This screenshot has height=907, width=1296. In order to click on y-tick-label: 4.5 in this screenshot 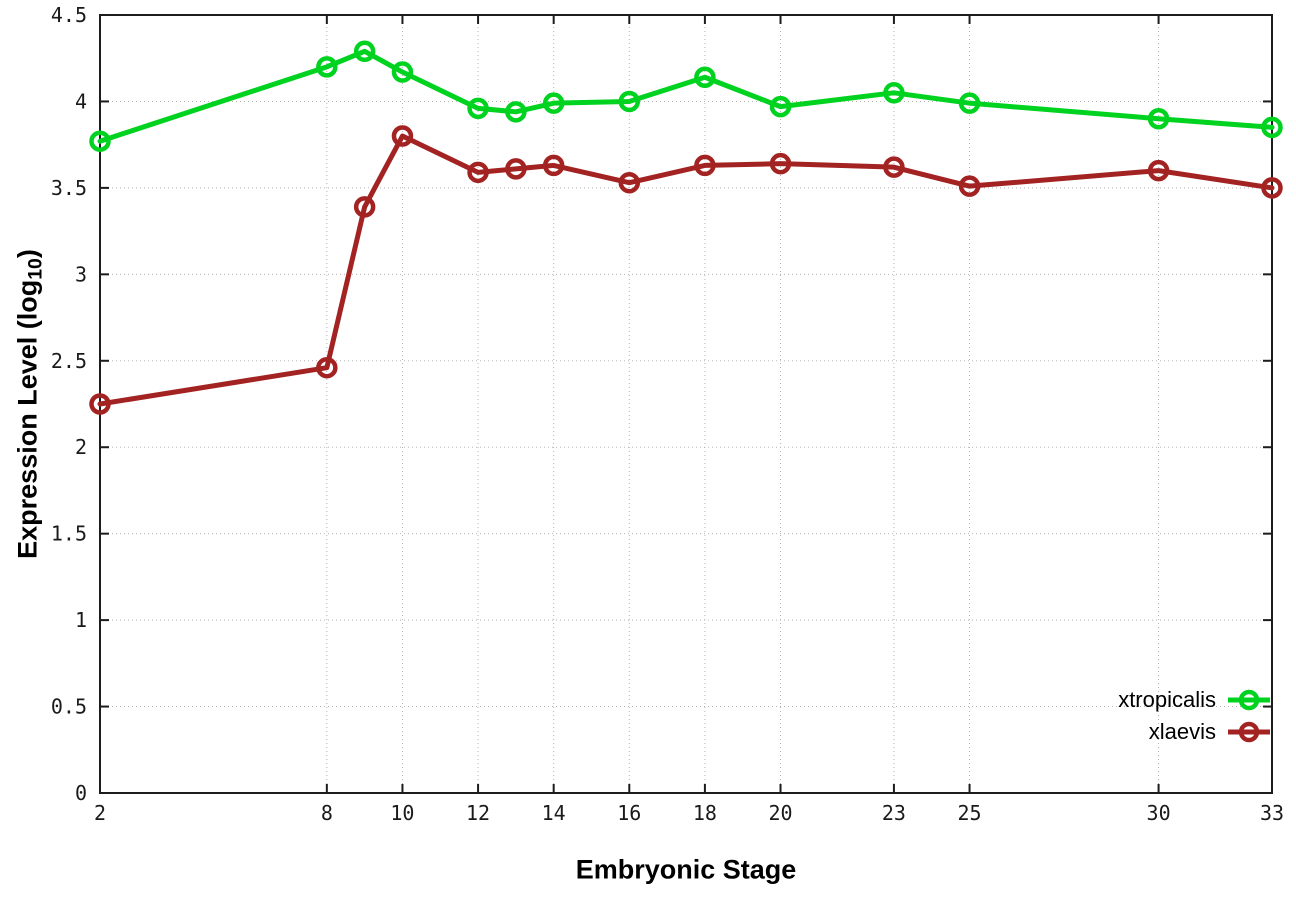, I will do `click(69, 15)`.